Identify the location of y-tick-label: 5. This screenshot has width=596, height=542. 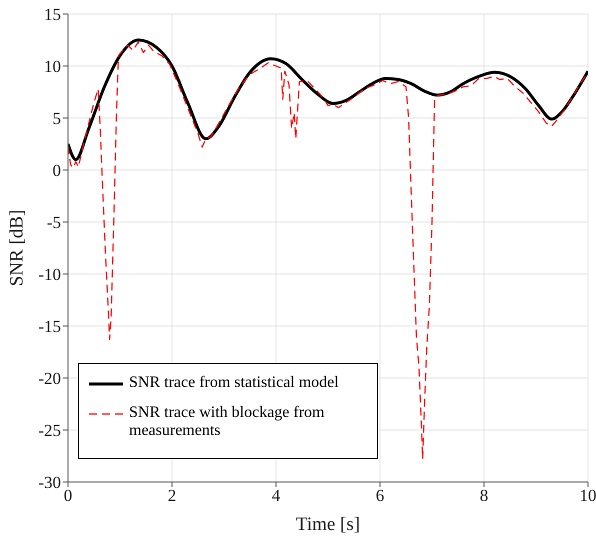
(56, 118).